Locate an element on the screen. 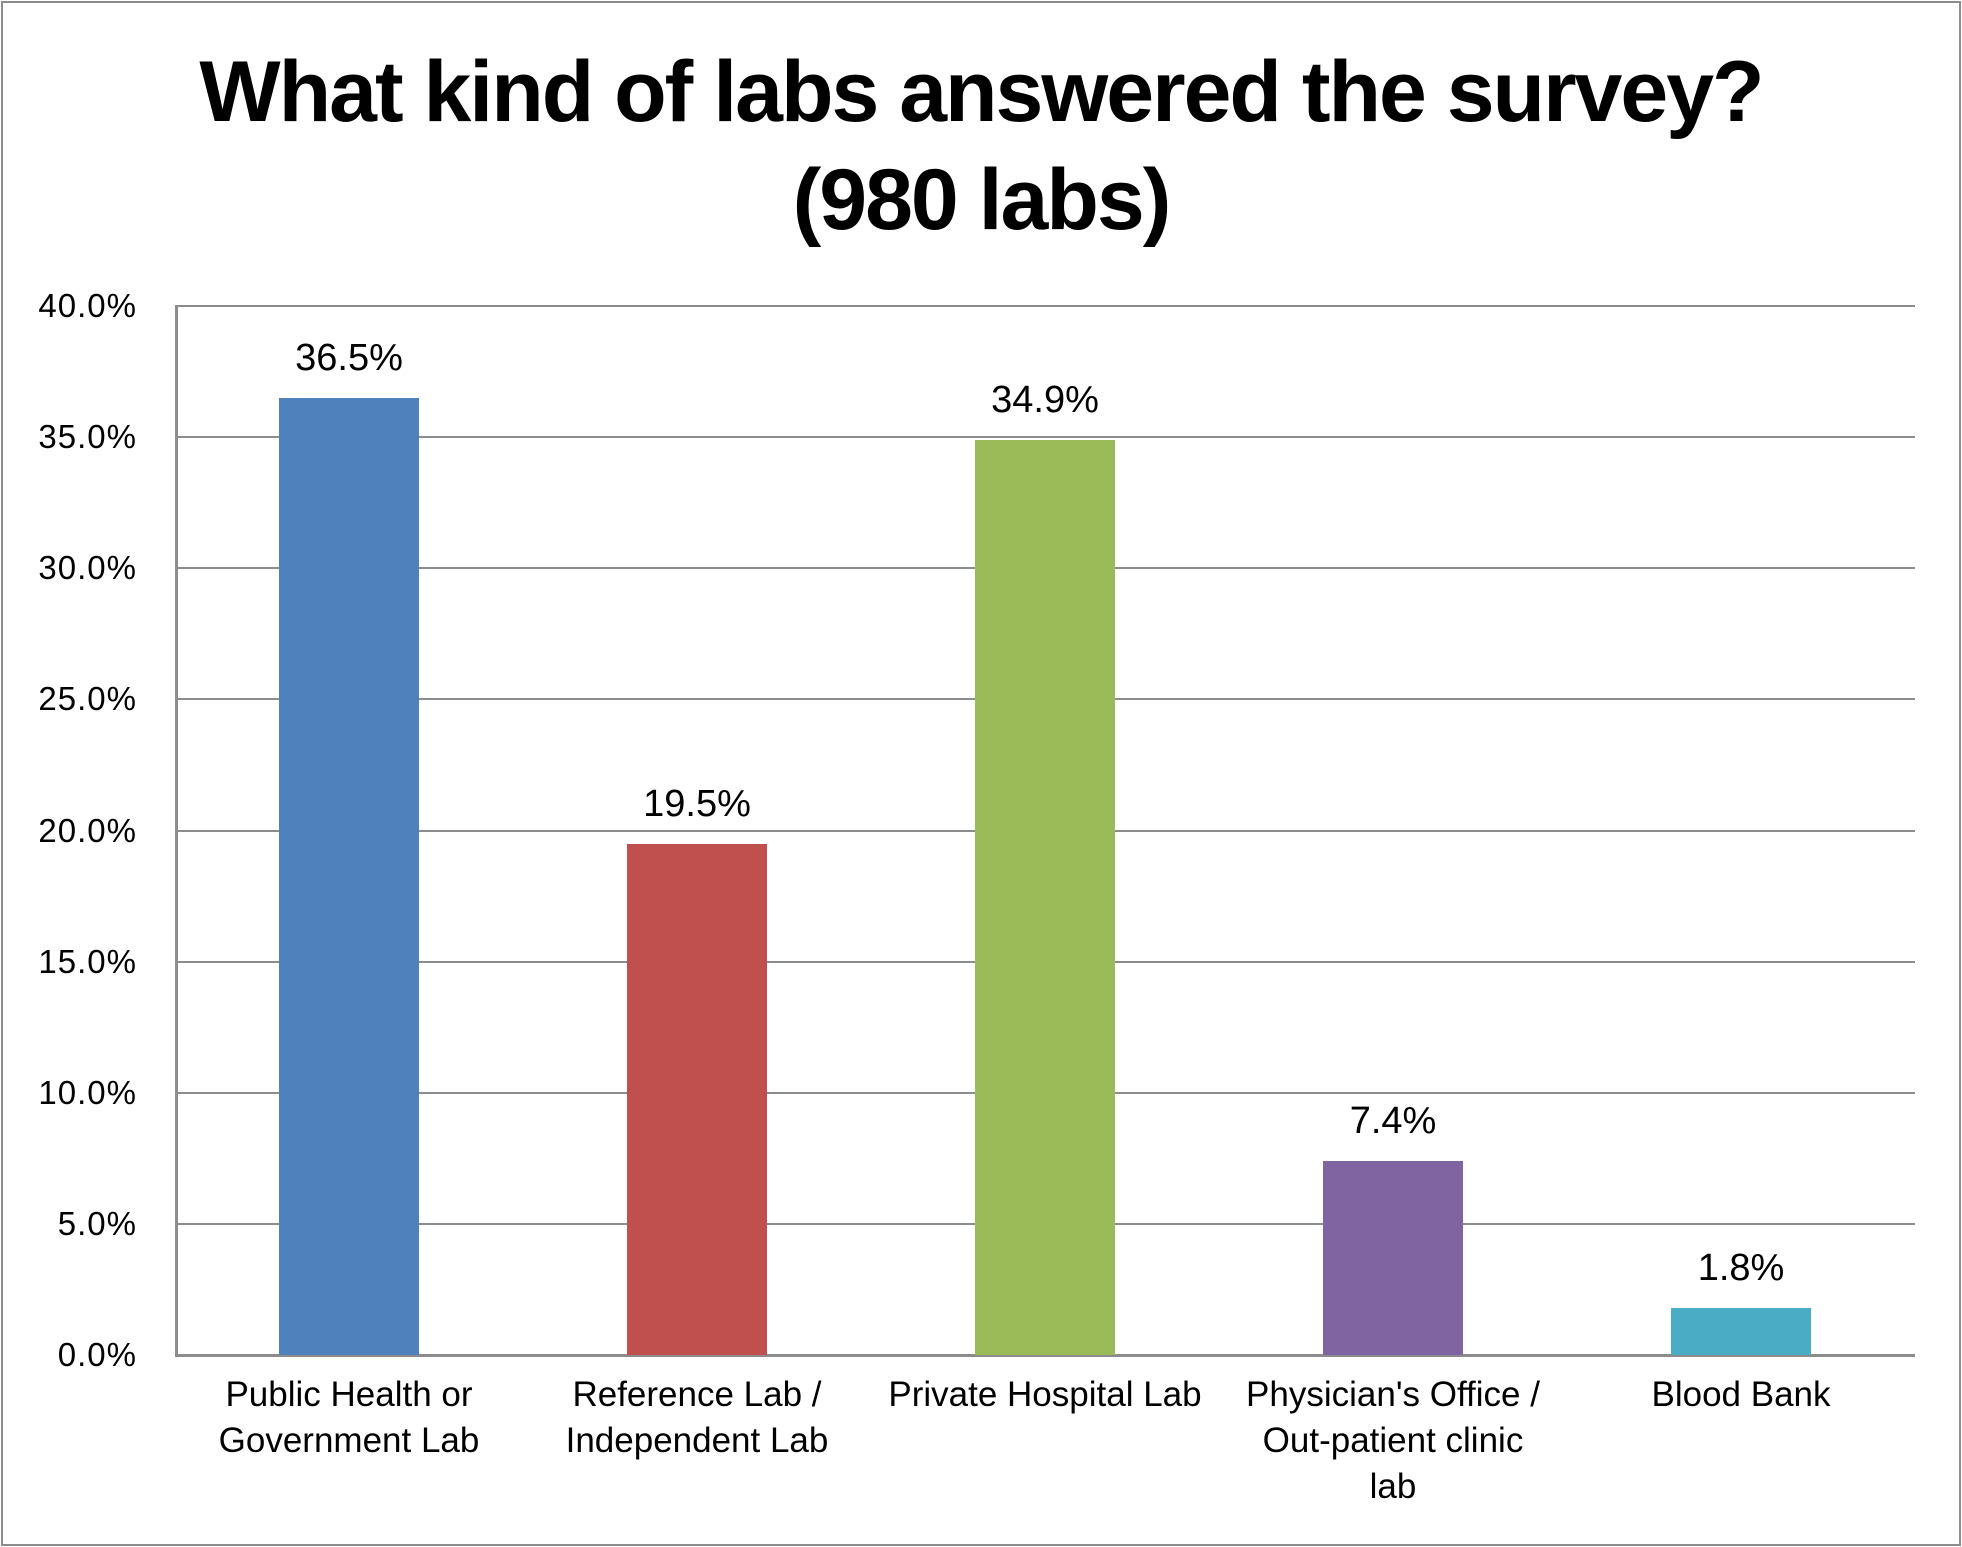 This screenshot has height=1547, width=1962. y-tick-label: 10.0% is located at coordinates (87, 1092).